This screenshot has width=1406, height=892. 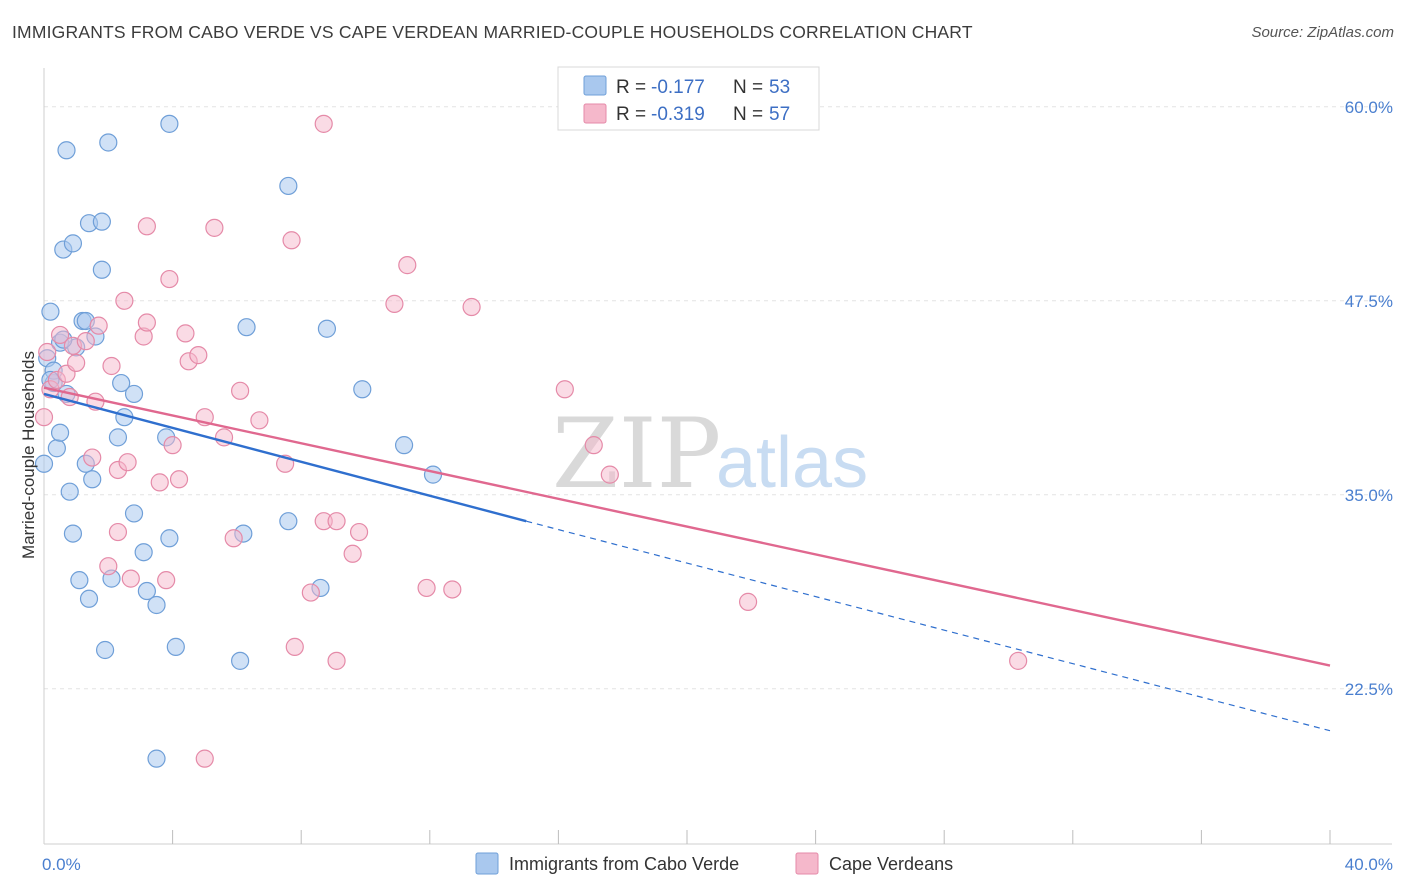 What do you see at coordinates (1322, 32) in the screenshot?
I see `source-credit: Source: ZipAtlas.com` at bounding box center [1322, 32].